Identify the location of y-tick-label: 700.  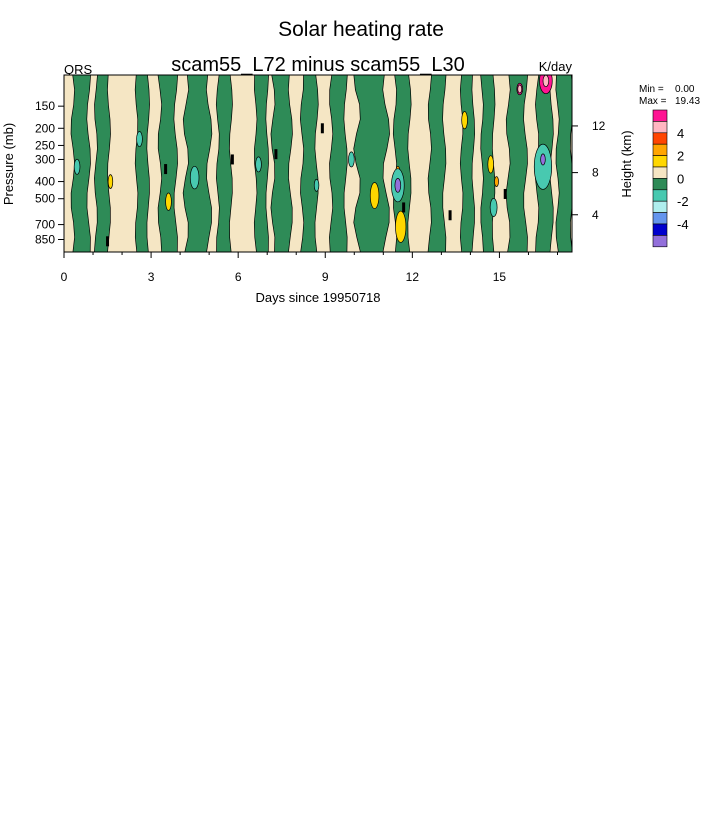
(45, 225).